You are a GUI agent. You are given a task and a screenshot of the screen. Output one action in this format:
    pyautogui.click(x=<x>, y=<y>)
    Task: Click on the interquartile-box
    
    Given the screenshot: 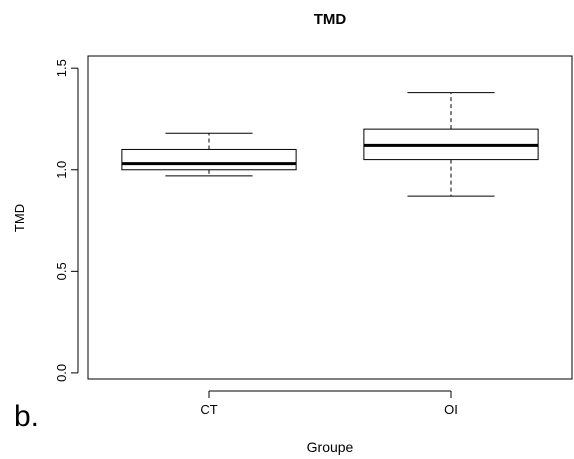 What is the action you would take?
    pyautogui.click(x=209, y=159)
    